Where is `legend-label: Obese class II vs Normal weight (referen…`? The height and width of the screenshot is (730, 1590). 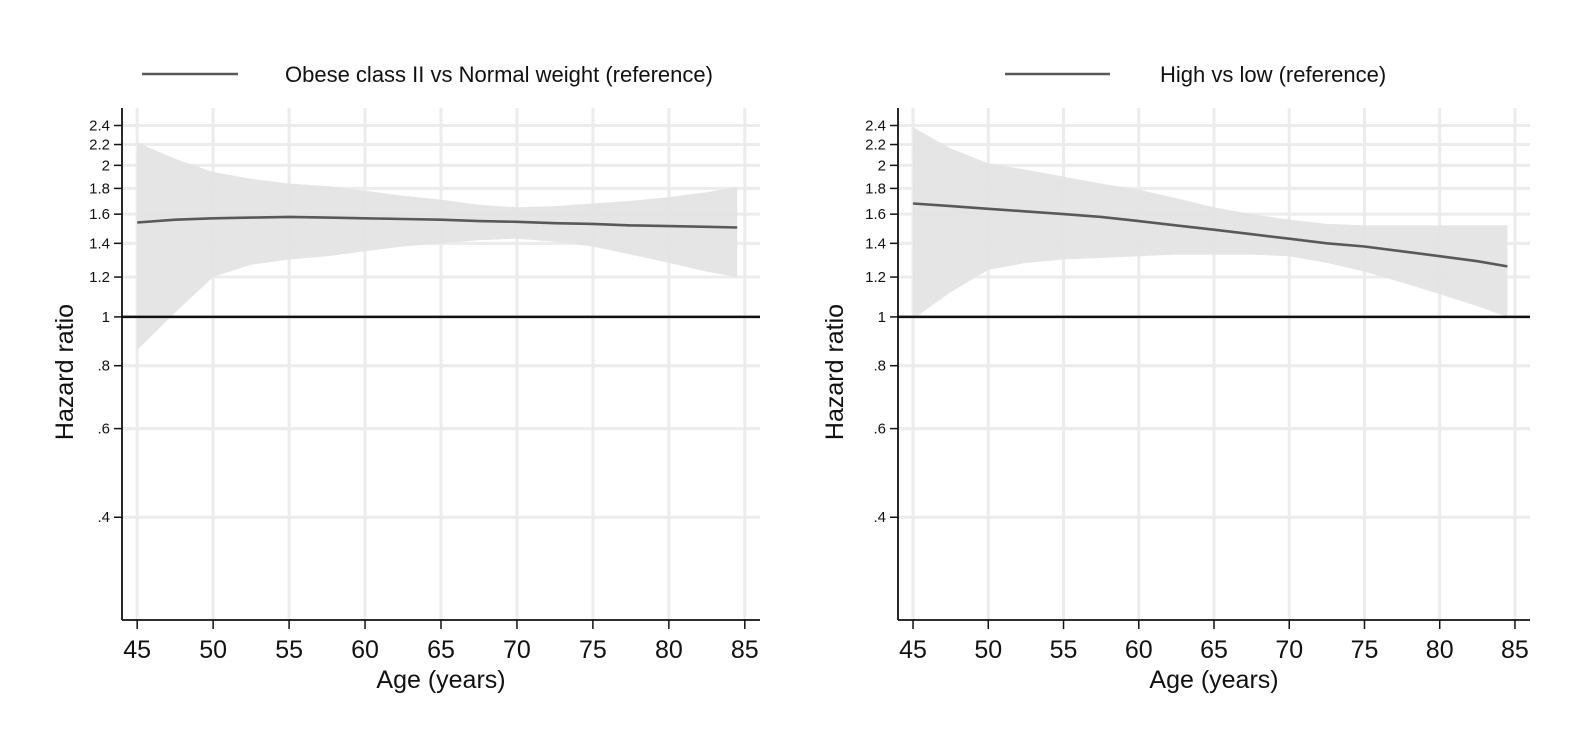
legend-label: Obese class II vs Normal weight (referen… is located at coordinates (499, 74).